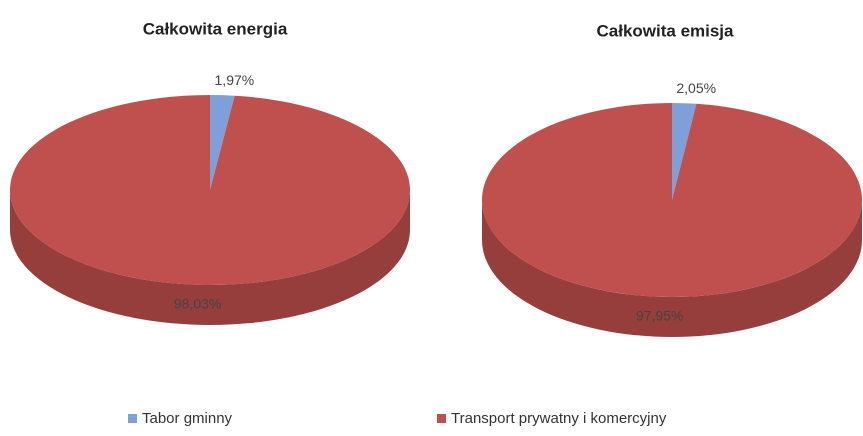 Image resolution: width=863 pixels, height=436 pixels. What do you see at coordinates (197, 304) in the screenshot?
I see `value-label: 98,03%` at bounding box center [197, 304].